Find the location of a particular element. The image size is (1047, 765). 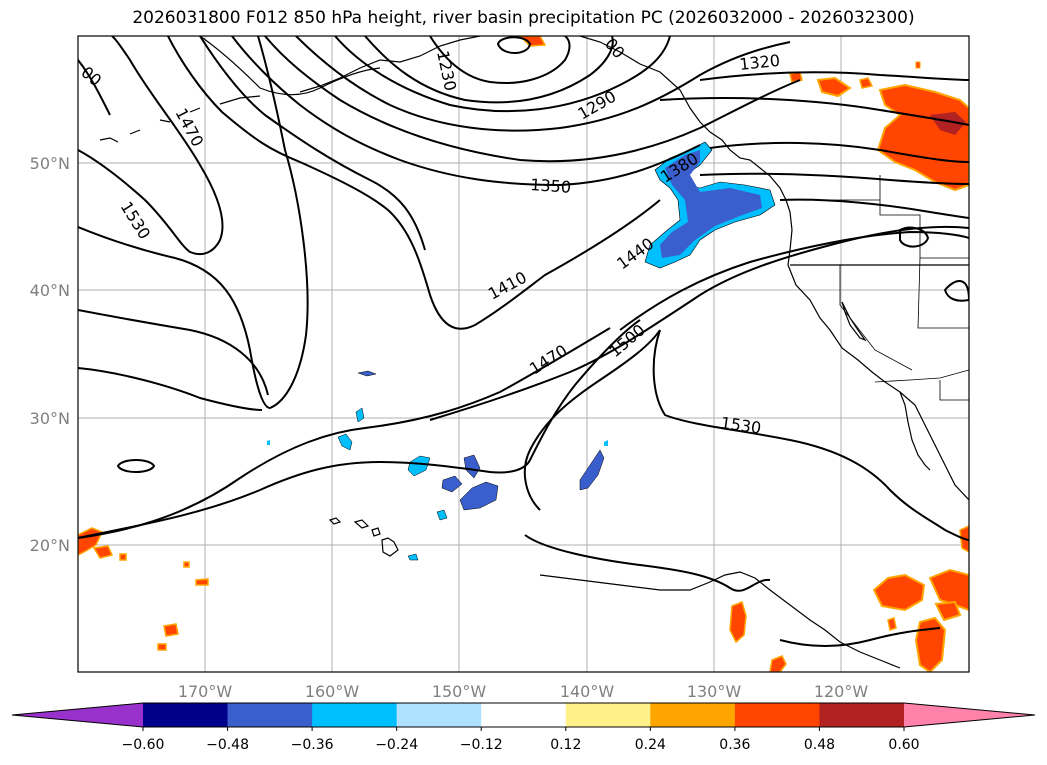

longitude-labels: 170°W 160°W 150°W 140°W 130°W 120°W is located at coordinates (523, 691).